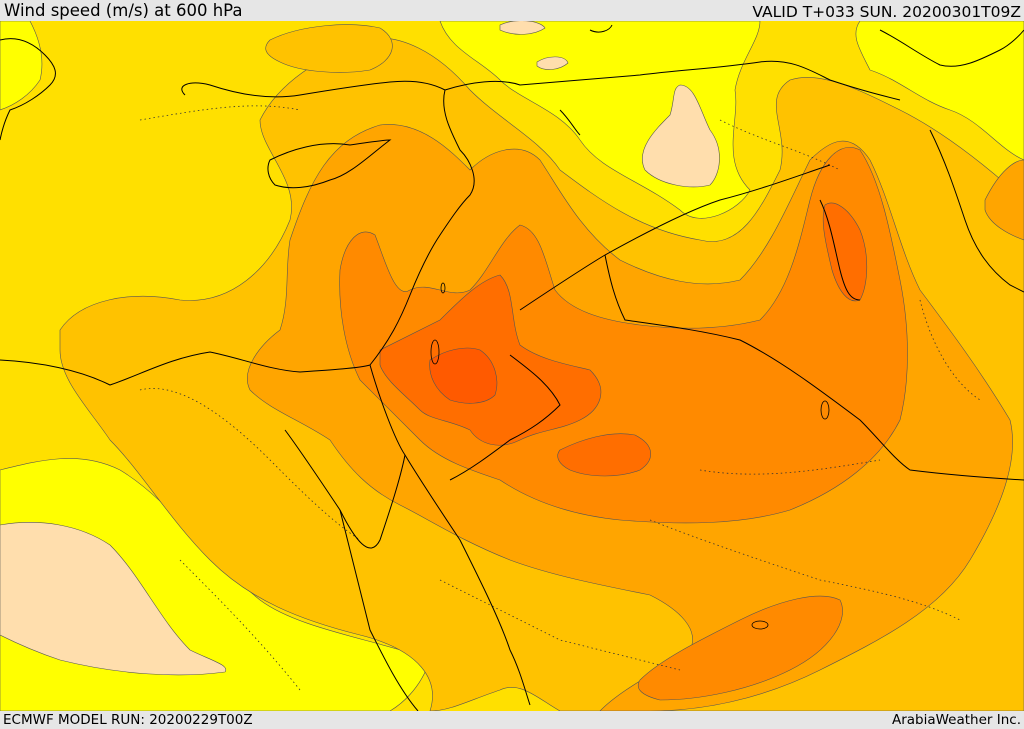 This screenshot has height=729, width=1024. Describe the element at coordinates (463, 375) in the screenshot. I see `band-6-core` at that location.